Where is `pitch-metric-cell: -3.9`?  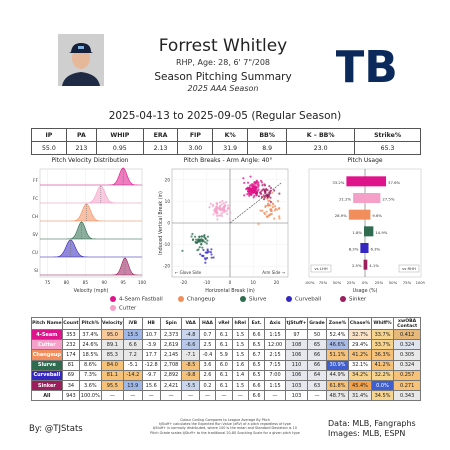 pitch-metric-cell: -3.9 is located at coordinates (151, 345).